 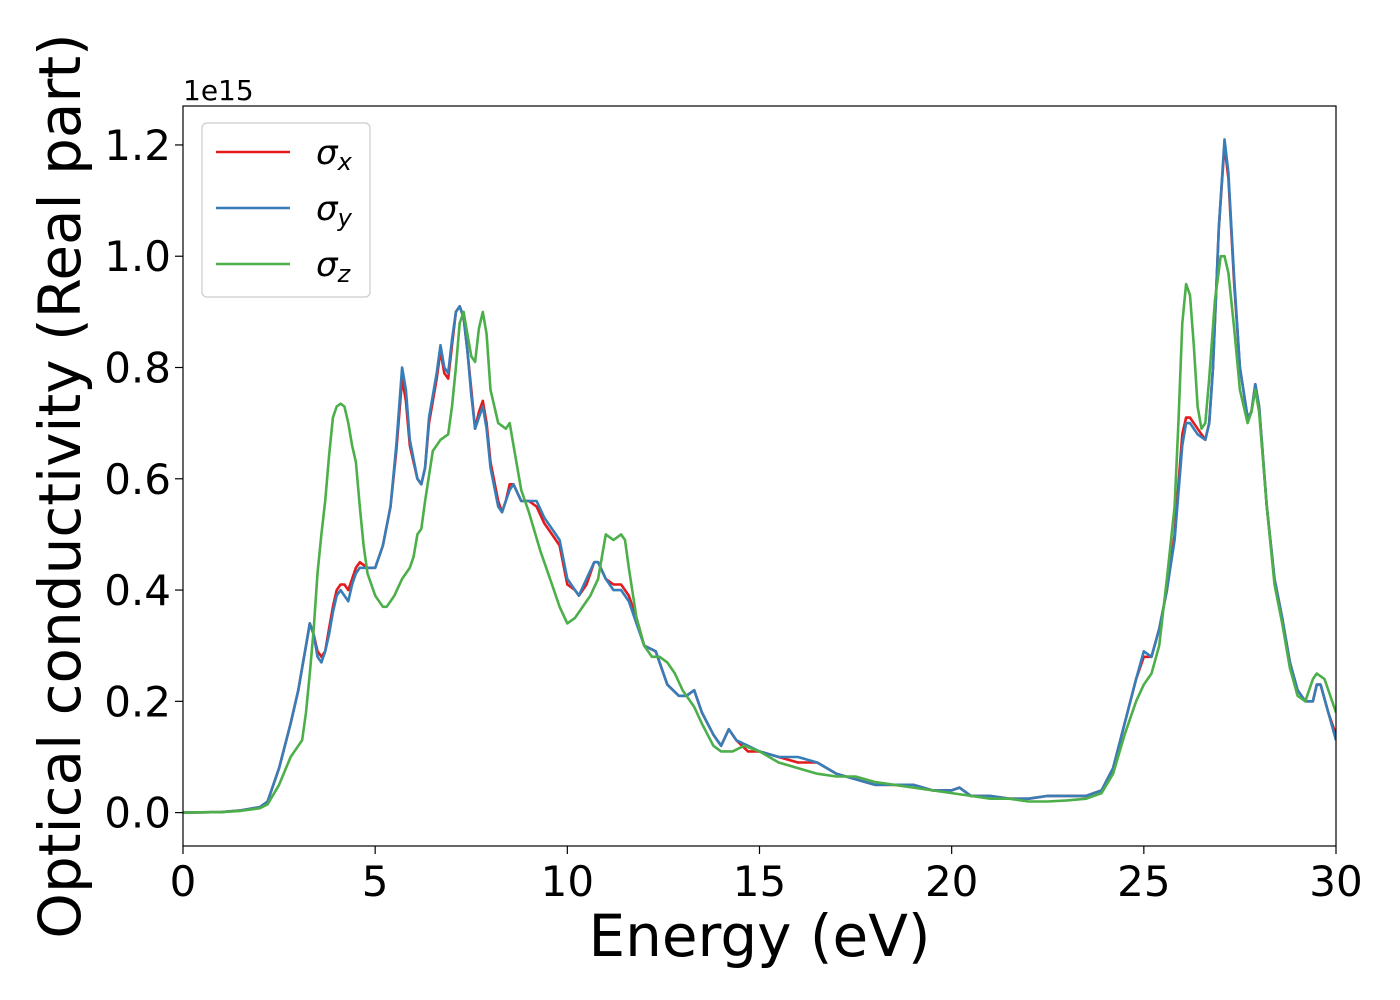 I want to click on y-tick-label: 0.0, so click(x=137, y=813).